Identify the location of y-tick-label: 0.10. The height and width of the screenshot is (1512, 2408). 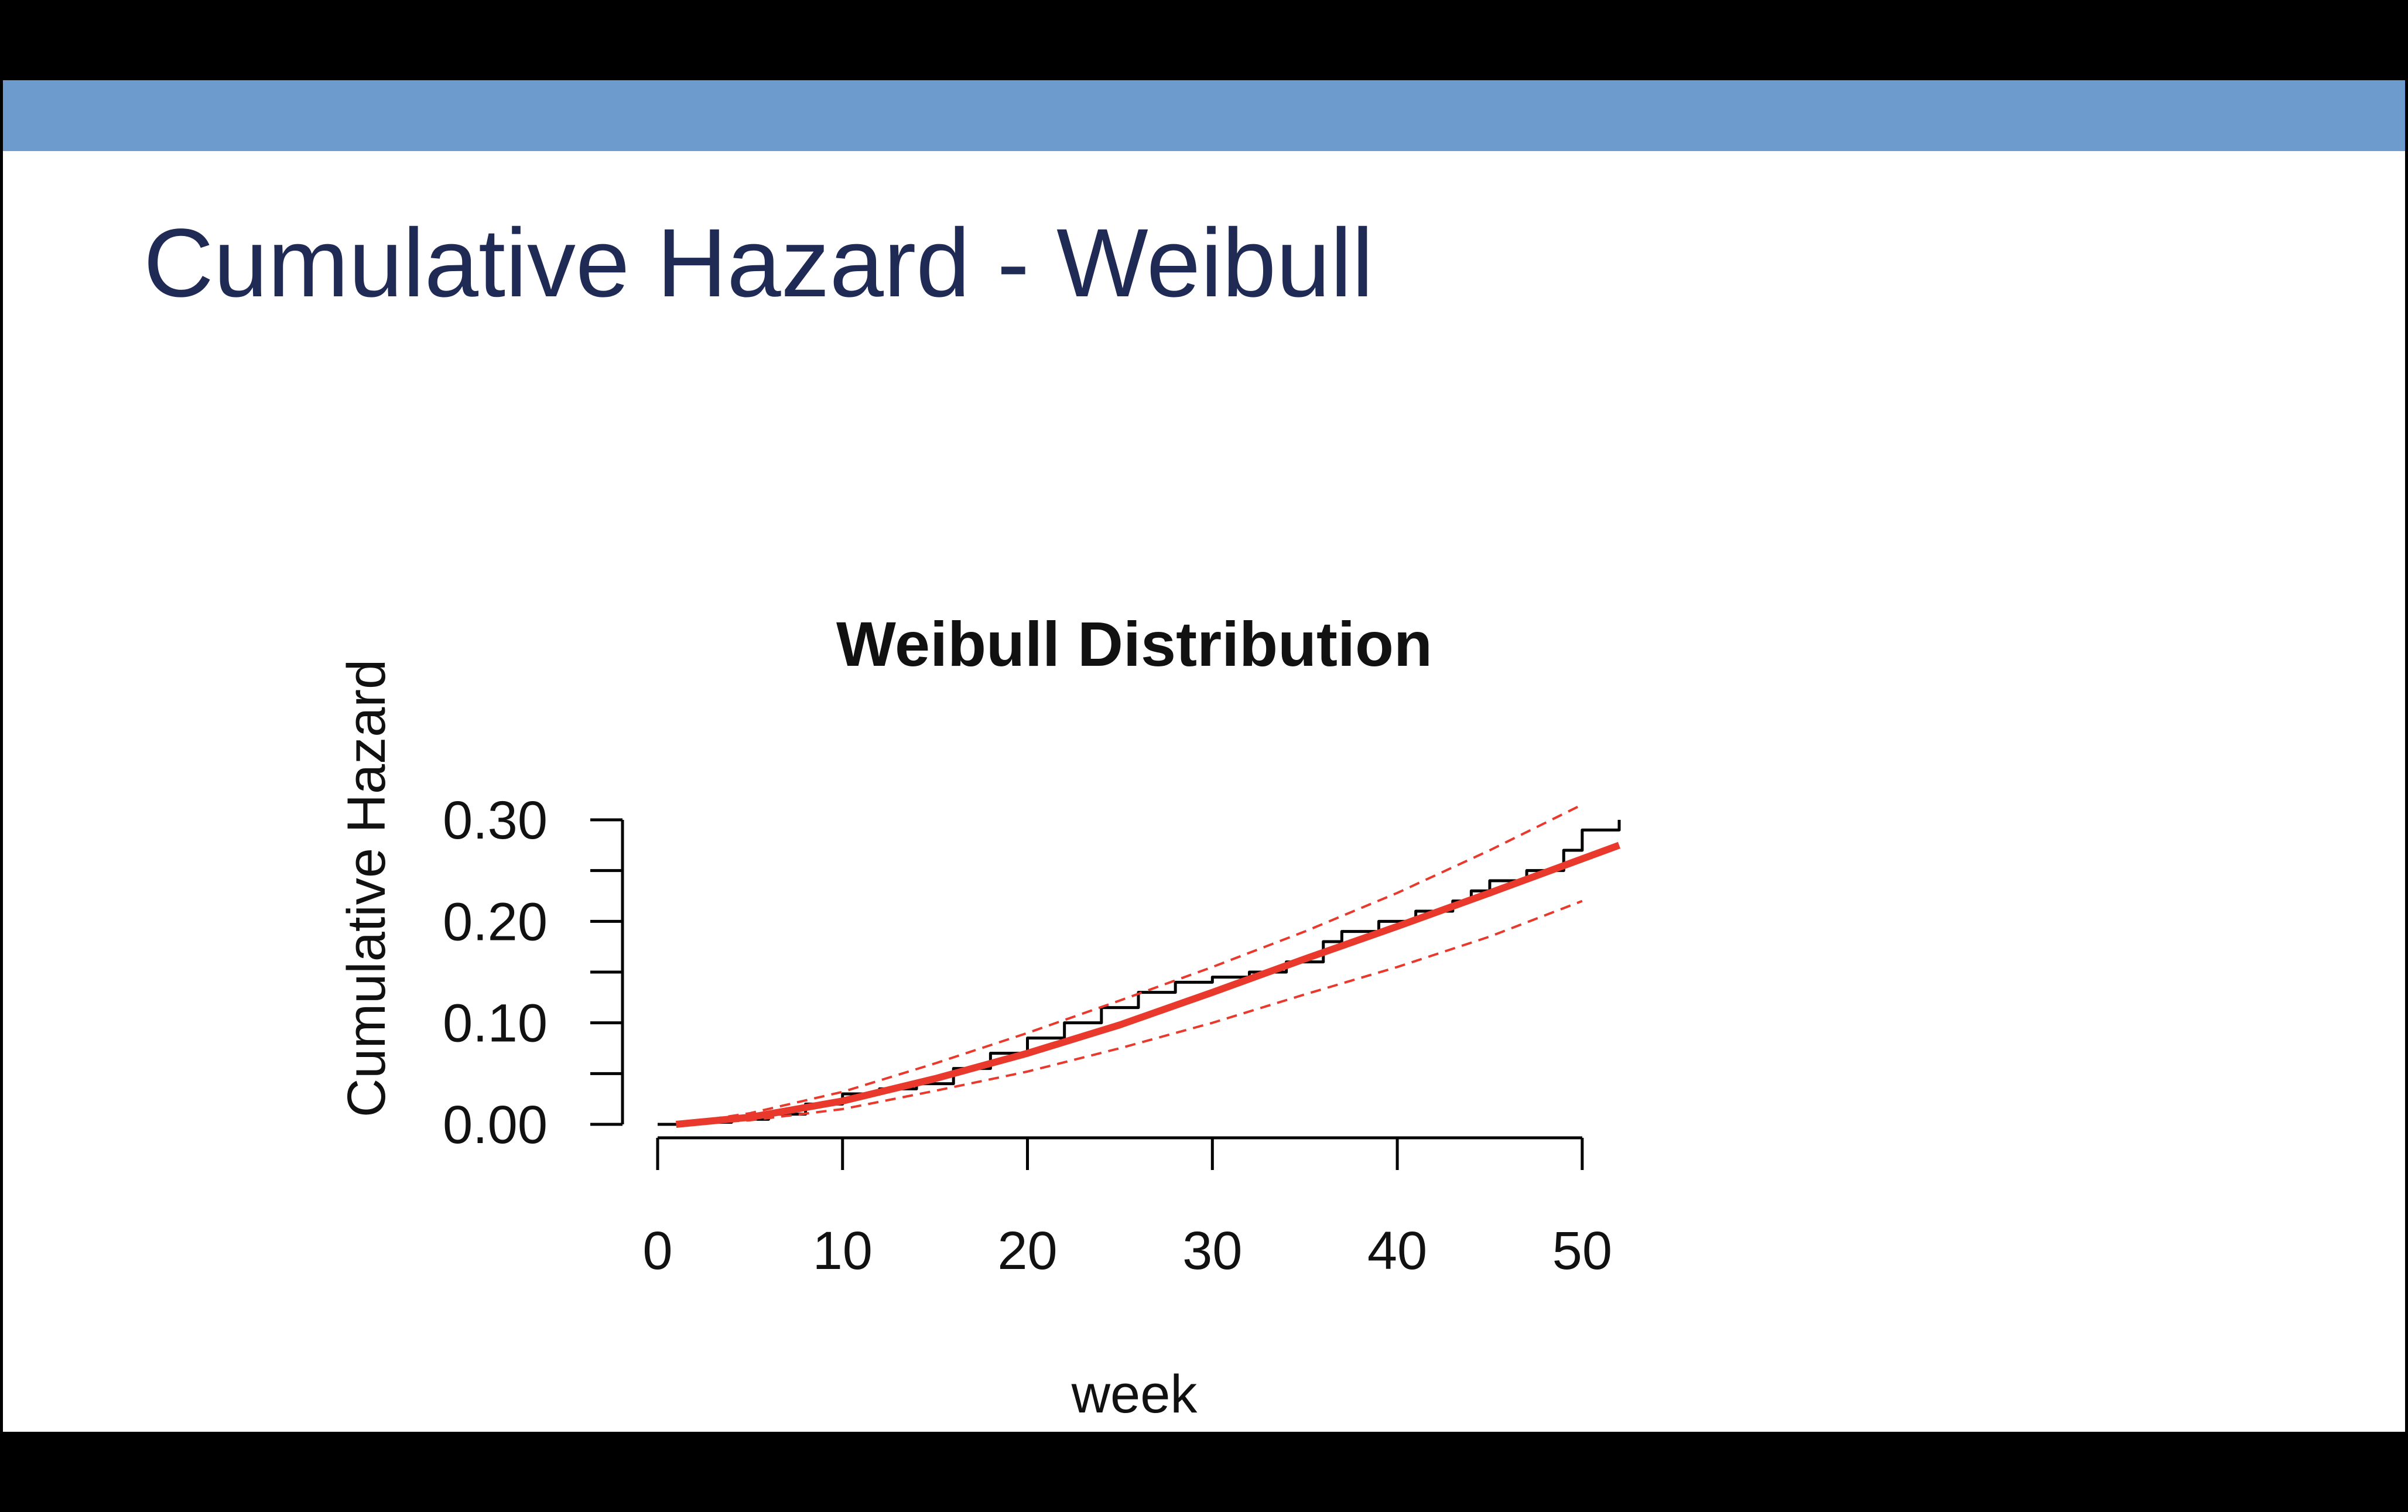
(496, 1023).